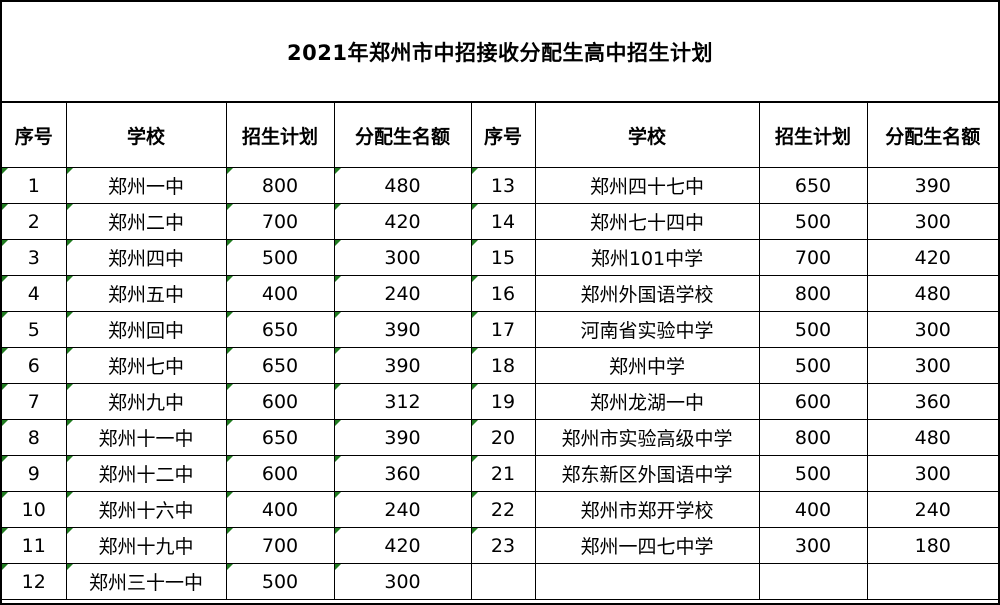 This screenshot has width=1000, height=605. What do you see at coordinates (34, 329) in the screenshot?
I see `row-no: 5` at bounding box center [34, 329].